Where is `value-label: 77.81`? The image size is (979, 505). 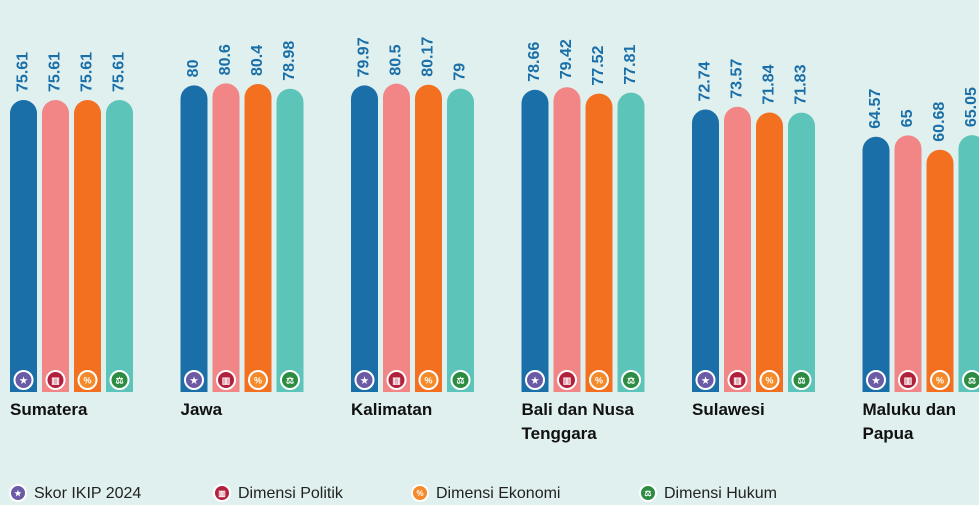
value-label: 77.81 is located at coordinates (630, 64).